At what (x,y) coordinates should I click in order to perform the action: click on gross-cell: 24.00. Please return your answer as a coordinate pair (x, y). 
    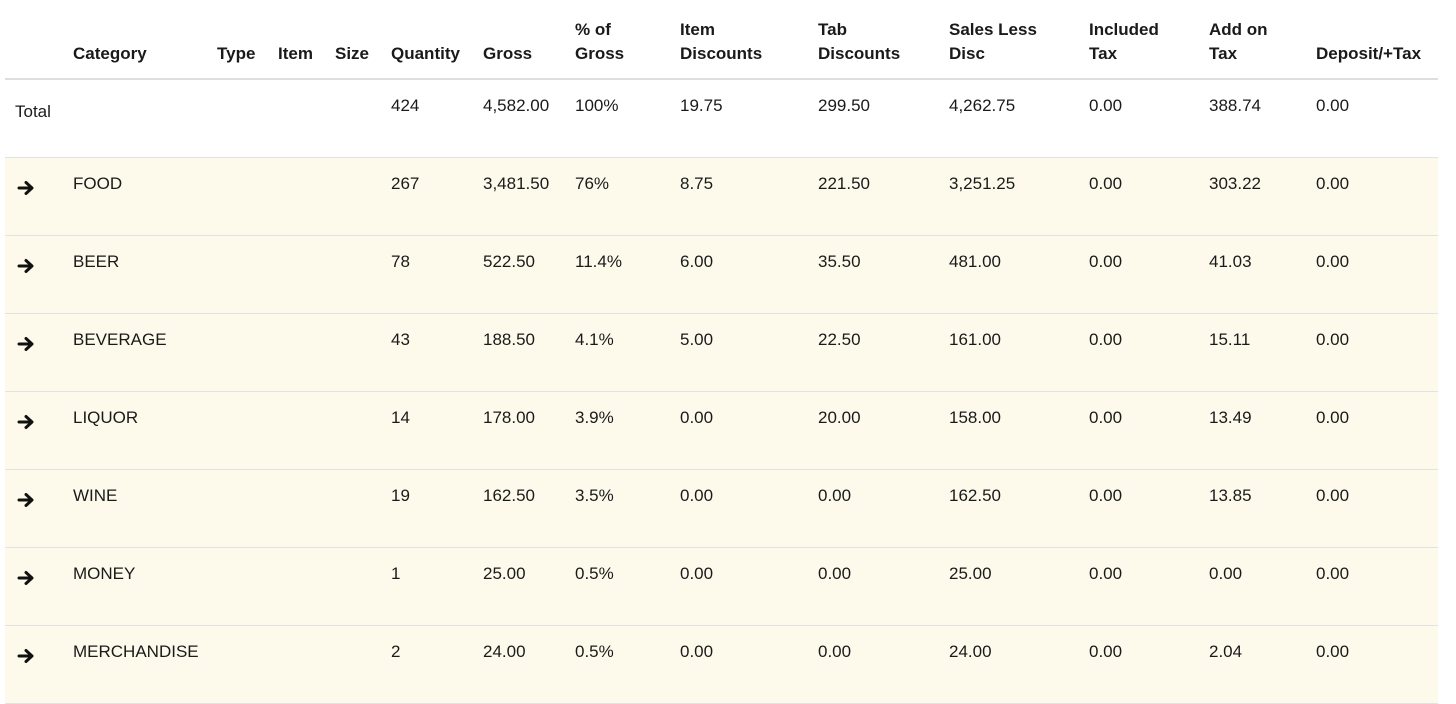
    Looking at the image, I should click on (525, 664).